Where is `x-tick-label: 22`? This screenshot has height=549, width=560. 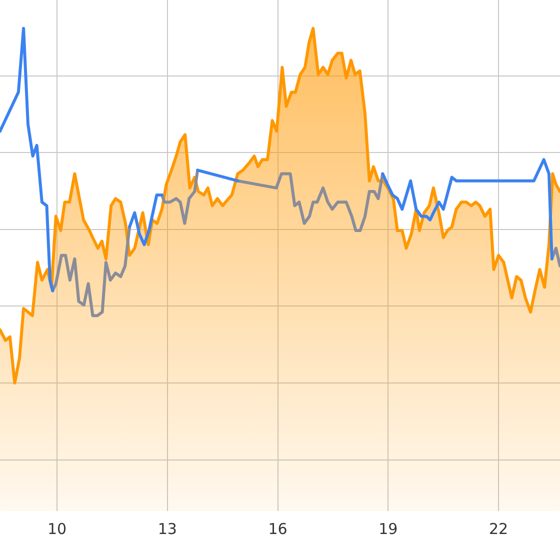
x-tick-label: 22 is located at coordinates (498, 529).